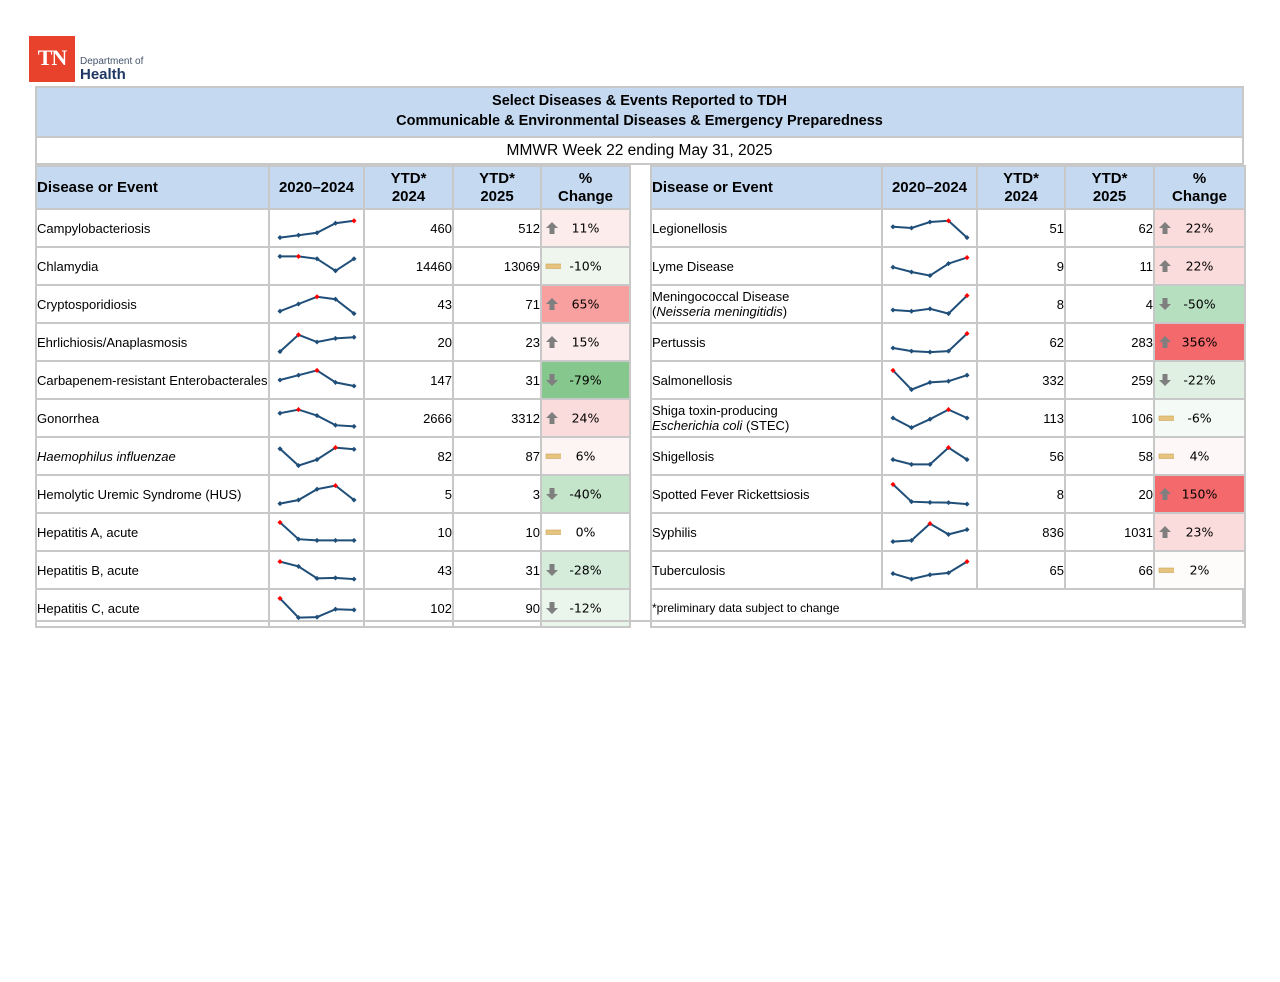 This screenshot has height=982, width=1280. Describe the element at coordinates (1109, 494) in the screenshot. I see `ytd-2025-cell: 20` at that location.